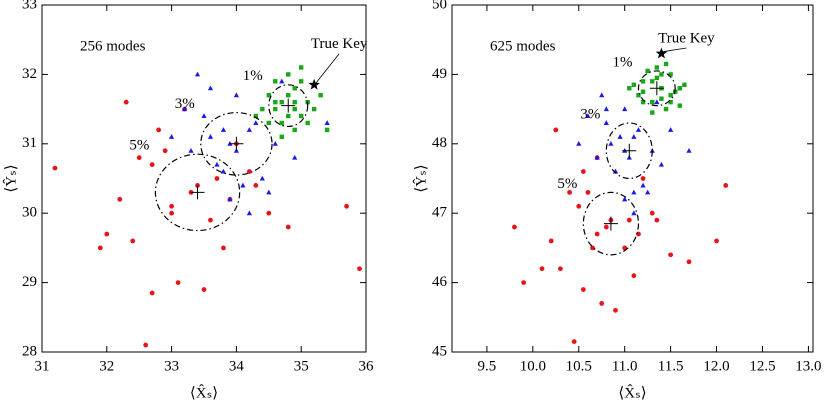 This screenshot has width=830, height=413. What do you see at coordinates (590, 114) in the screenshot?
I see `series-label: 3%` at bounding box center [590, 114].